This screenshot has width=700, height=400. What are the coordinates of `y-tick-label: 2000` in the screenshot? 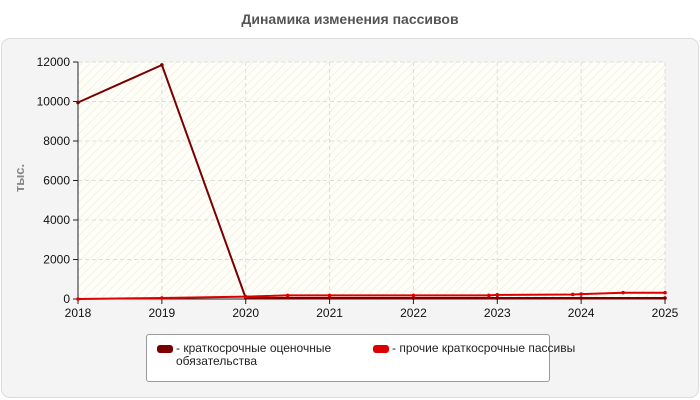 It's located at (56, 260).